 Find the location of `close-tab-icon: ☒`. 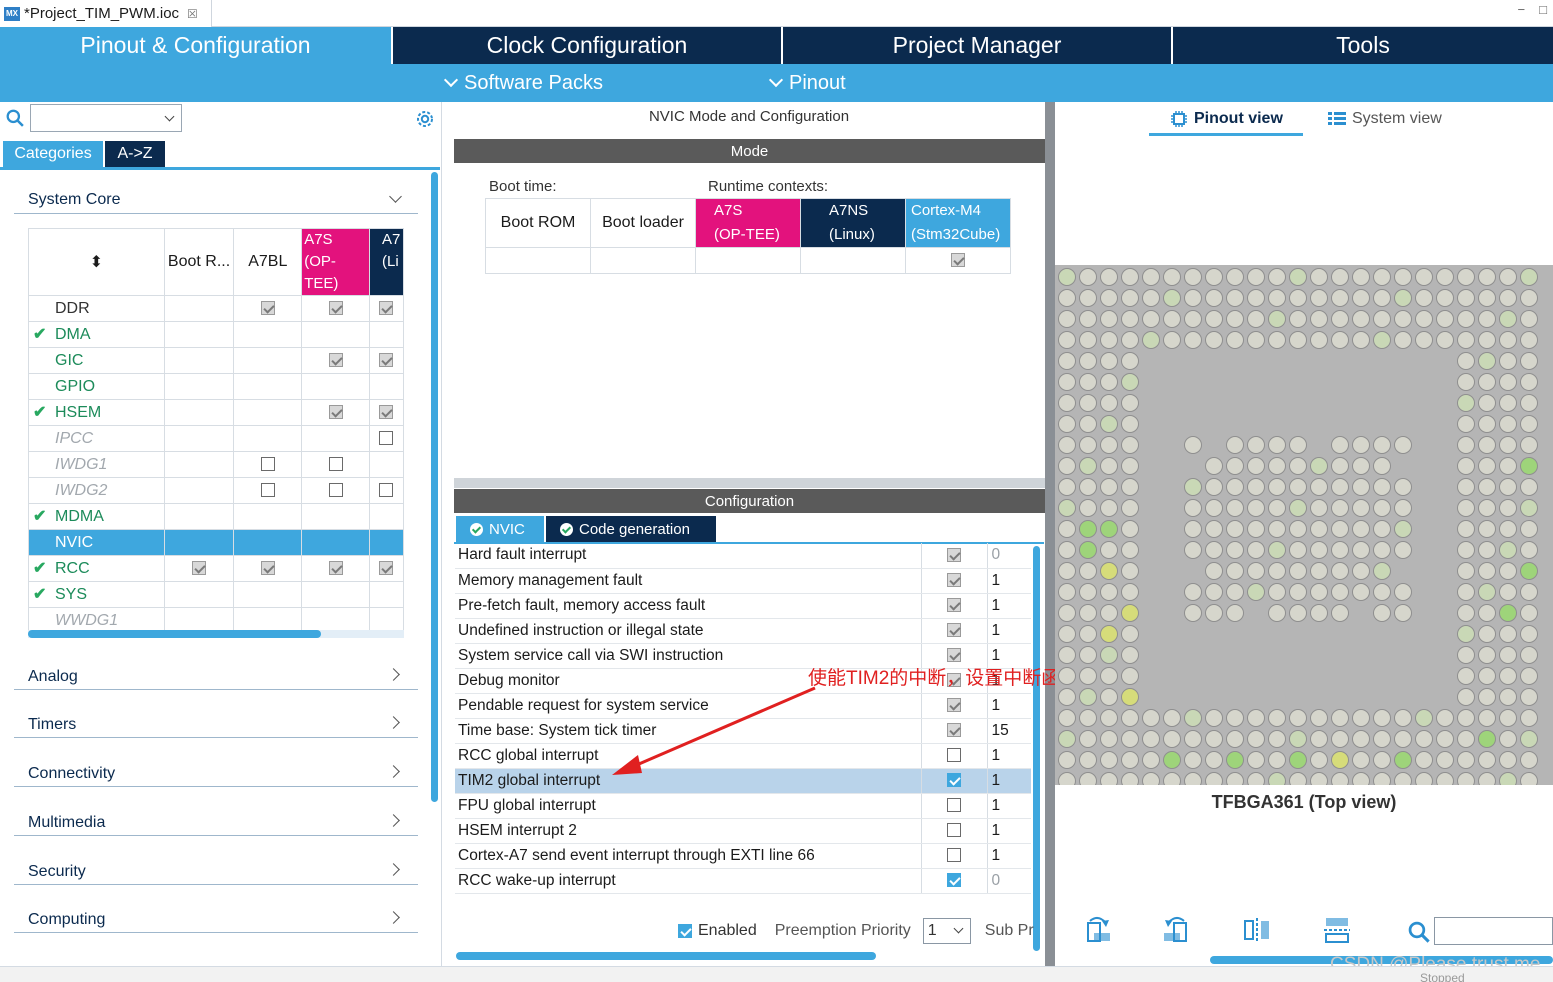

close-tab-icon: ☒ is located at coordinates (192, 13).